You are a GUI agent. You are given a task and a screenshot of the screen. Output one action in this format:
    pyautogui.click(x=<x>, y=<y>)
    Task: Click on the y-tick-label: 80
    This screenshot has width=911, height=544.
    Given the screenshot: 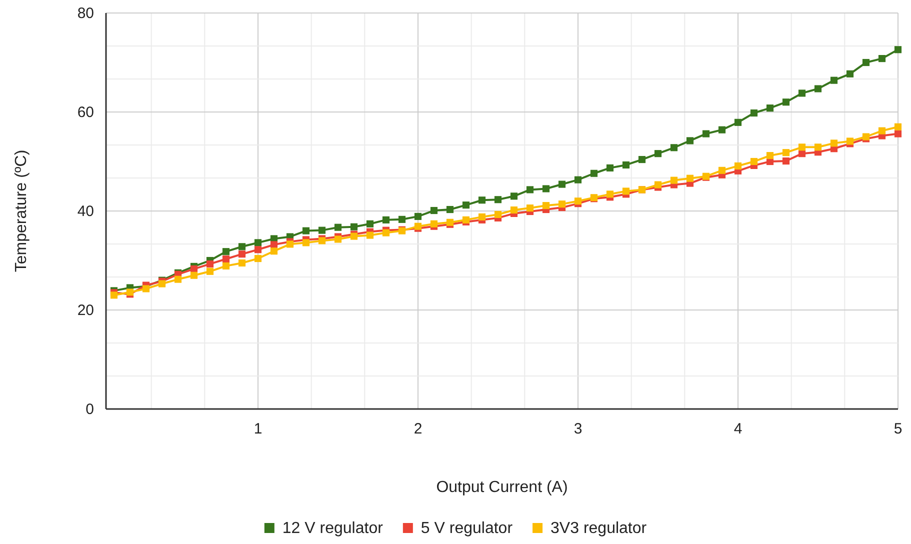 What is the action you would take?
    pyautogui.click(x=85, y=13)
    